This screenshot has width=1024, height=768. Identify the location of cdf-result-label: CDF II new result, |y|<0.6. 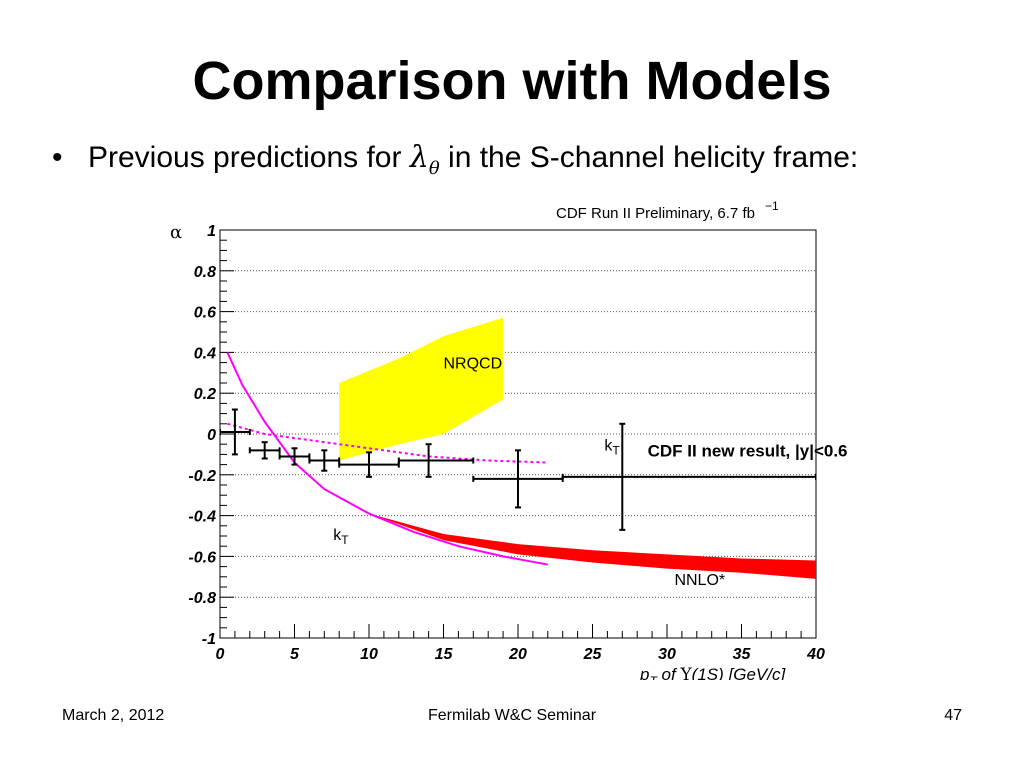
(748, 450).